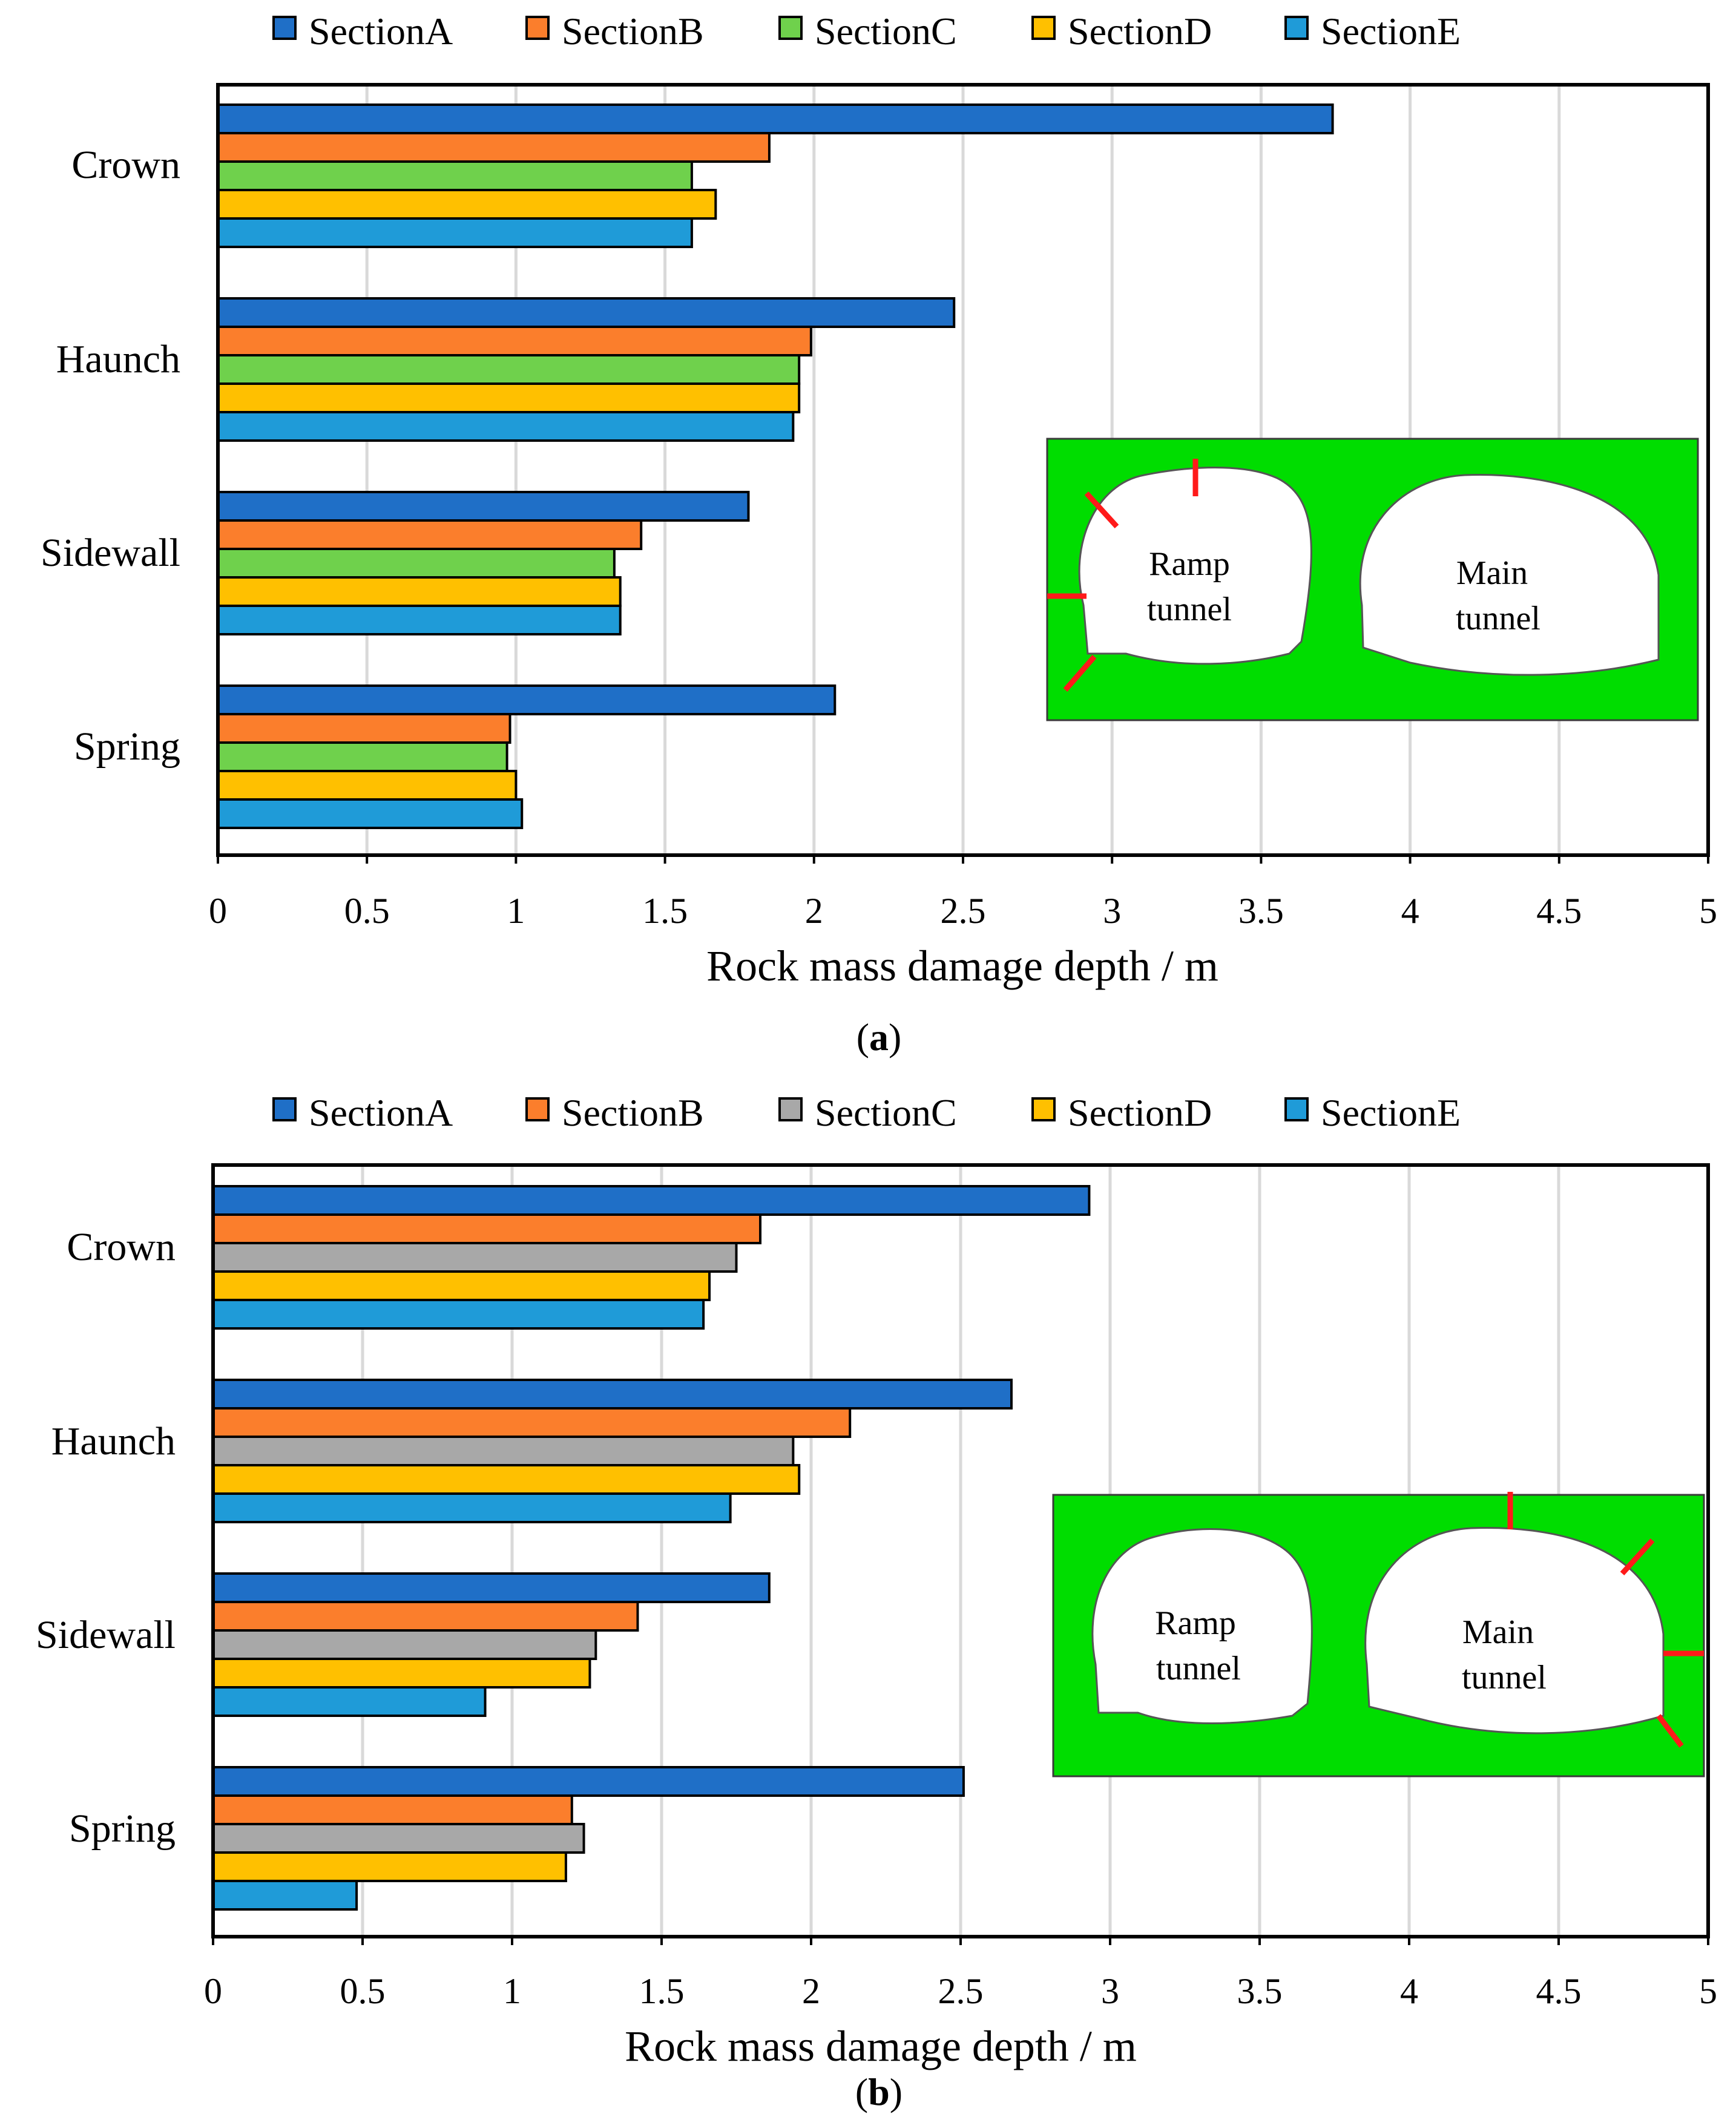 This screenshot has width=1736, height=2117. Describe the element at coordinates (218, 911) in the screenshot. I see `x-tick-label-0-a: 0` at that location.